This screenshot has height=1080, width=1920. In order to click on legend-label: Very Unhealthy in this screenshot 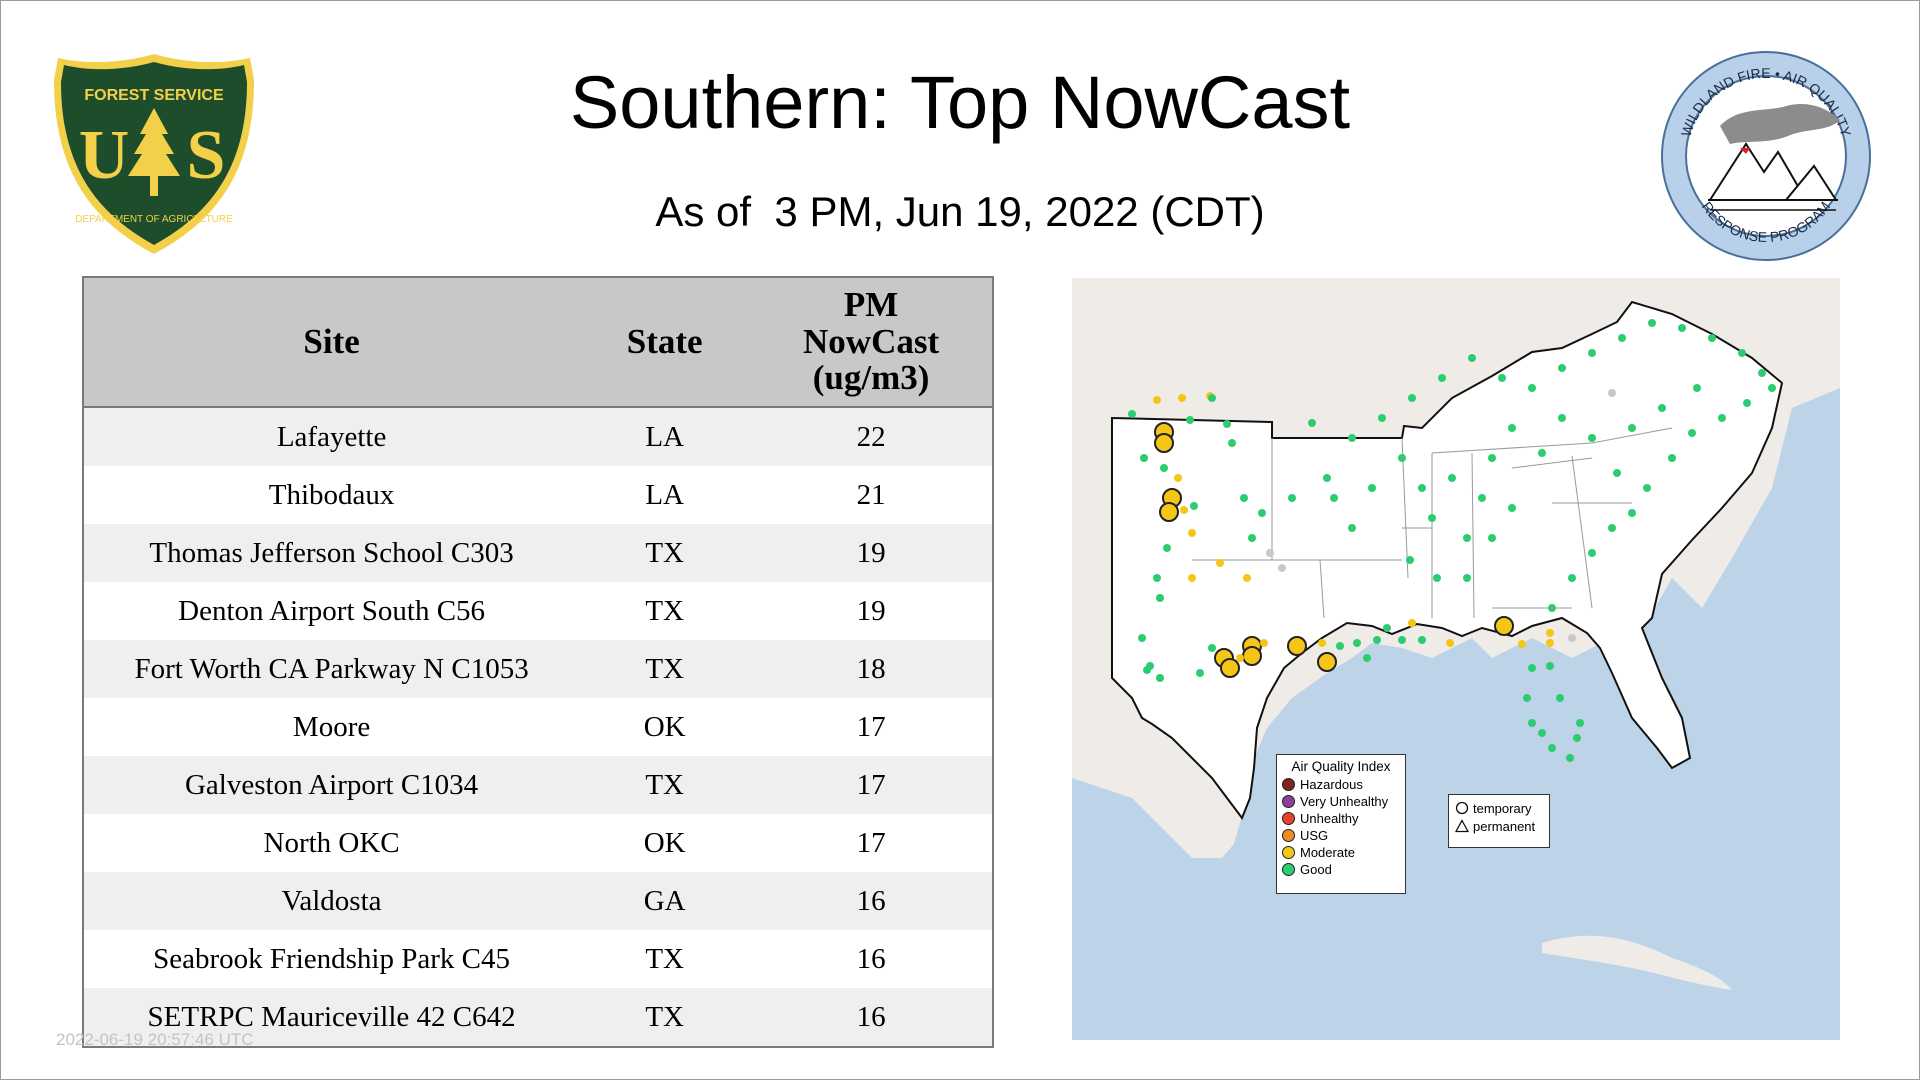, I will do `click(1344, 801)`.